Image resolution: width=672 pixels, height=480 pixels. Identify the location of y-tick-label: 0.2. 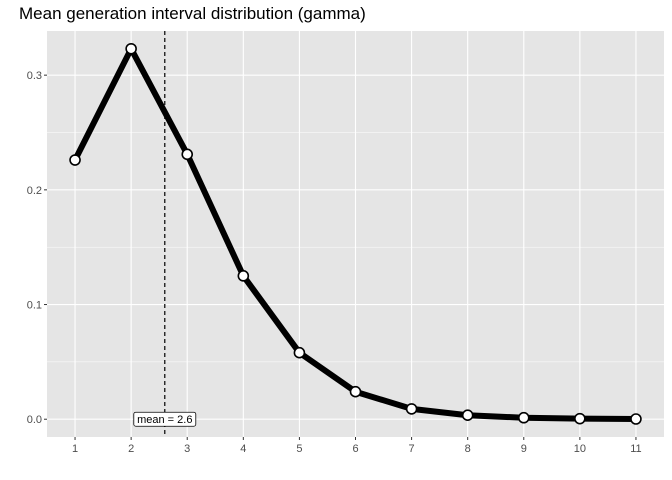
(34, 191).